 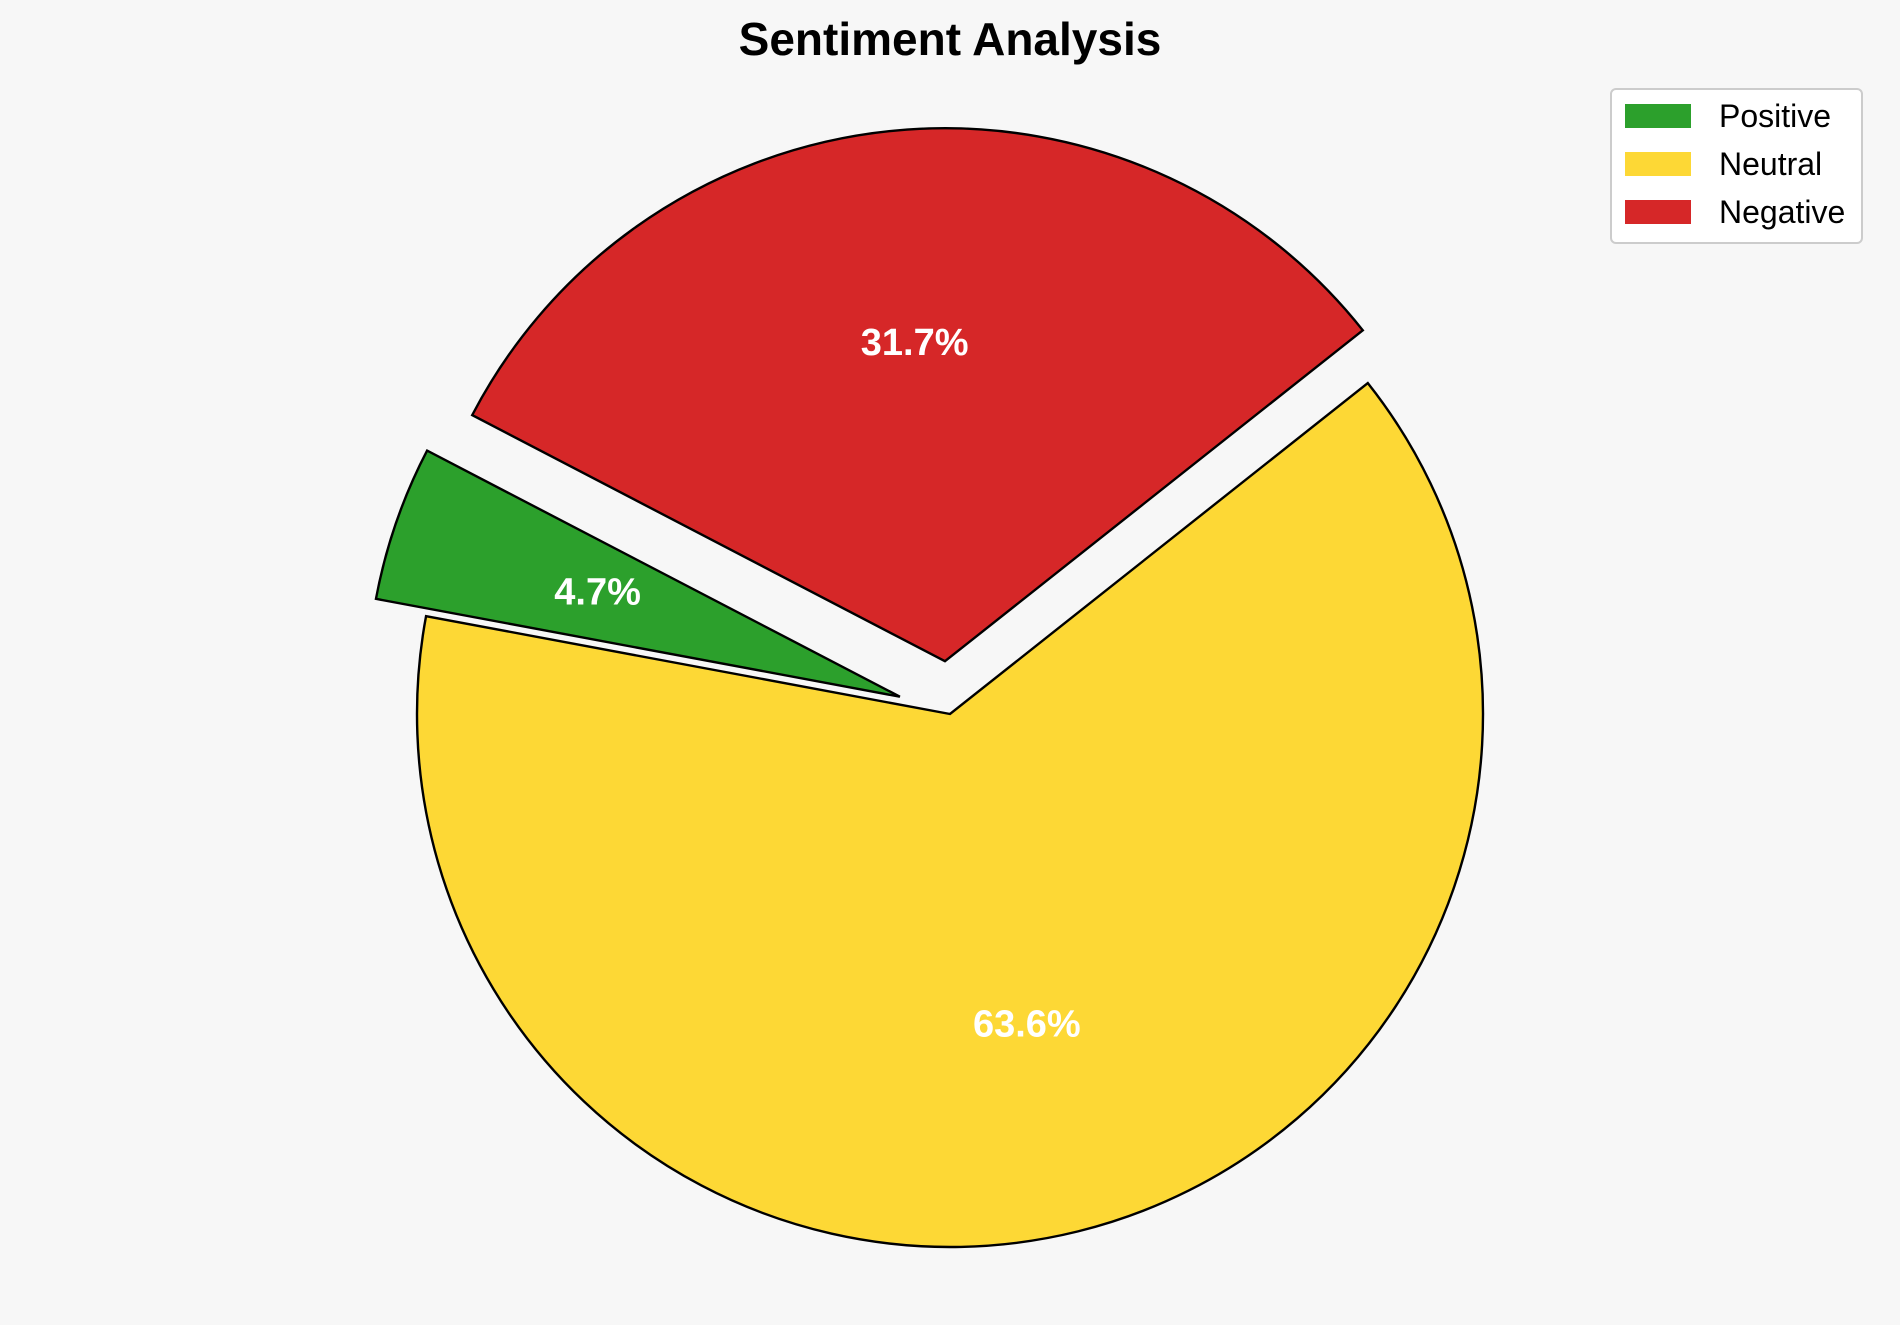 I want to click on legend-label-positive: Positive, so click(x=1775, y=116).